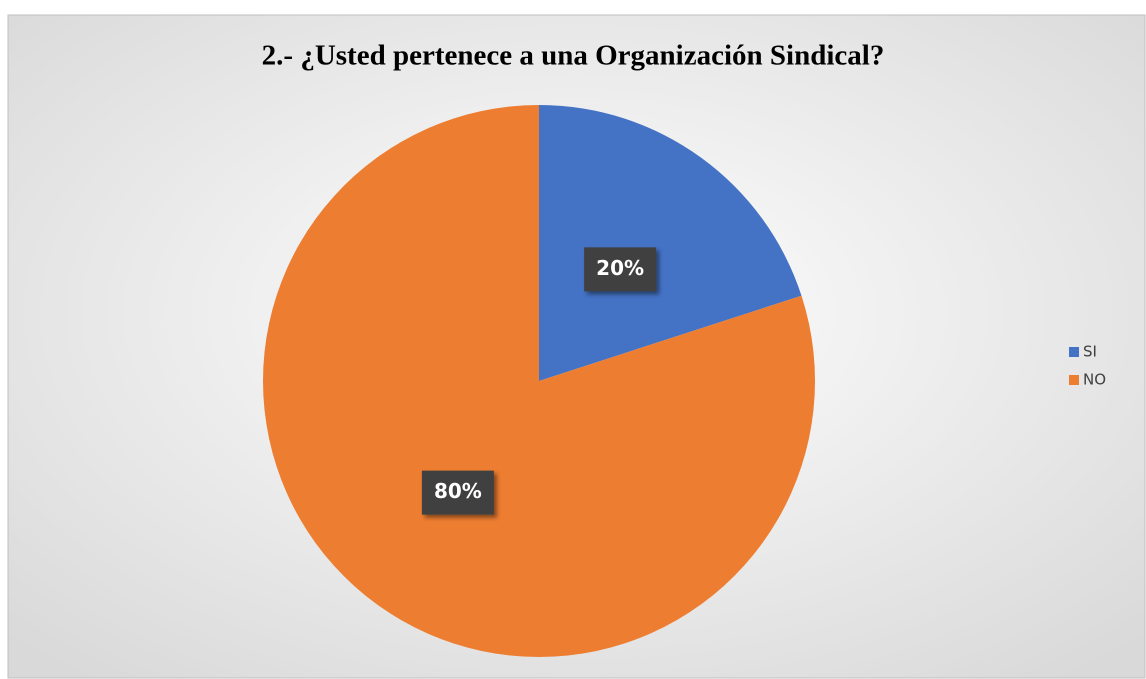 The height and width of the screenshot is (679, 1146). Describe the element at coordinates (1094, 380) in the screenshot. I see `legend-label: NO` at that location.